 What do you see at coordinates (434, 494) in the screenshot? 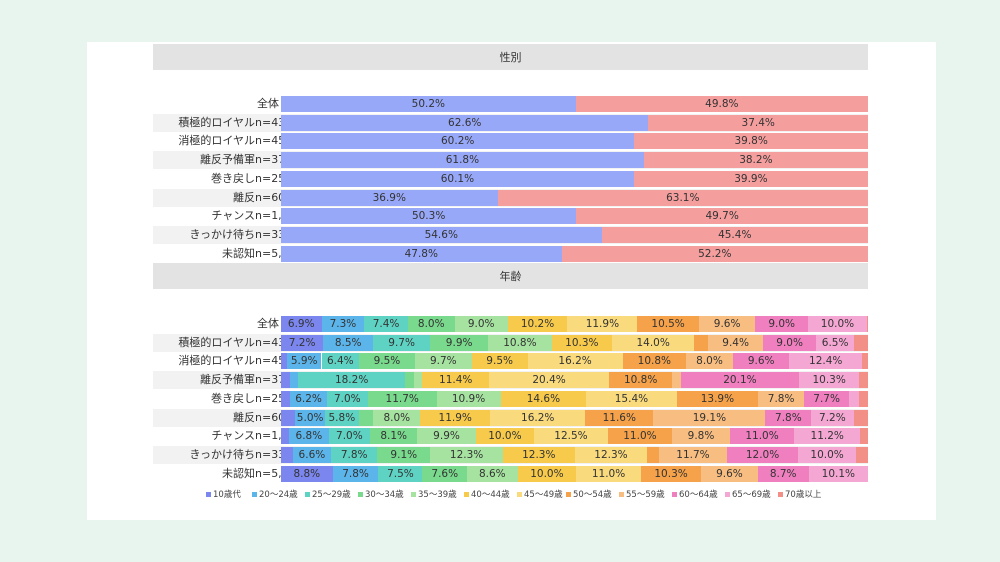
I see `legend-item: 35～39歳` at bounding box center [434, 494].